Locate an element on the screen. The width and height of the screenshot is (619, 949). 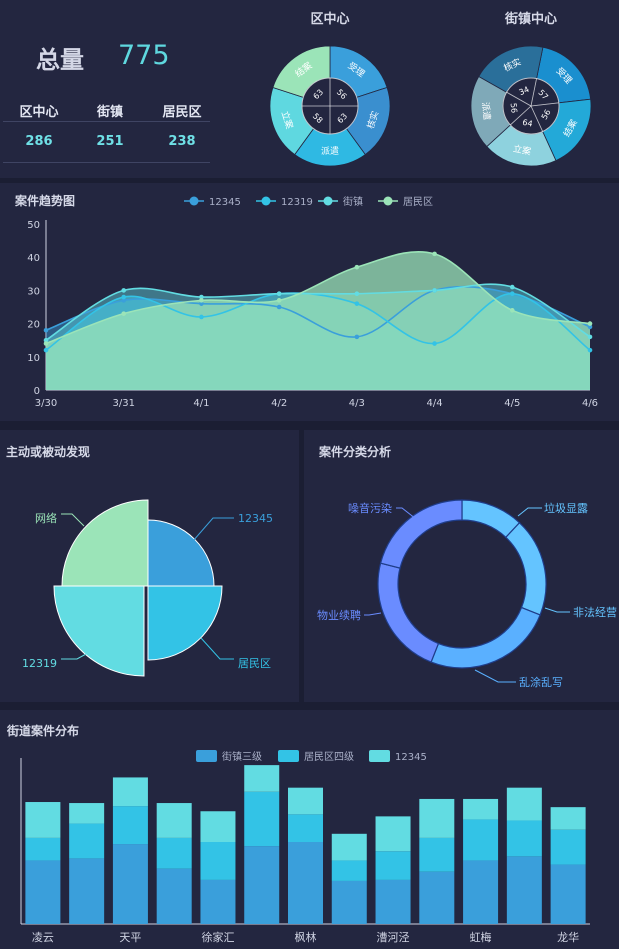
x-tick-label: 枫林 is located at coordinates (306, 937).